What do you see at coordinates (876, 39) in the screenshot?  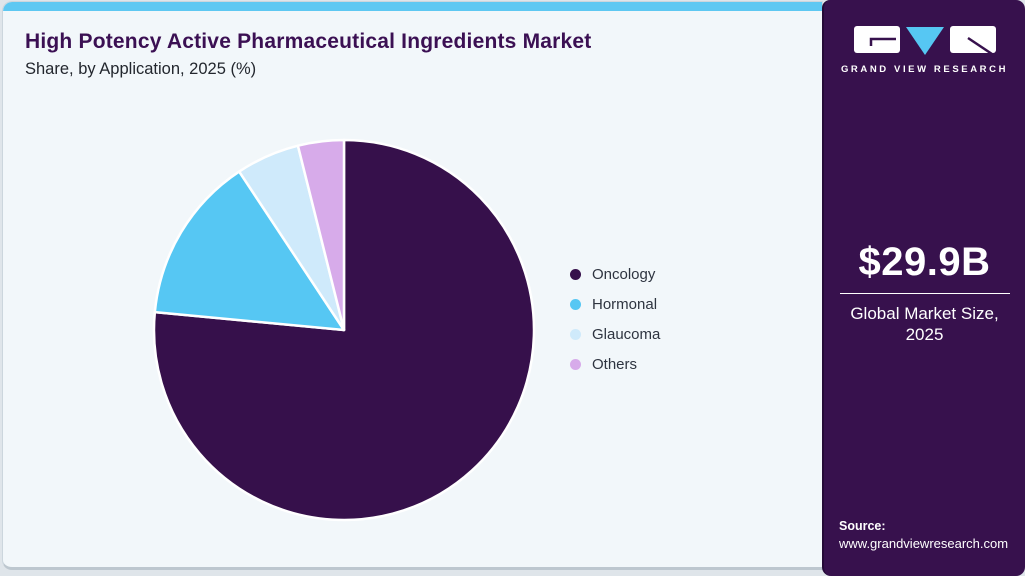 I see `logo-g-icon` at bounding box center [876, 39].